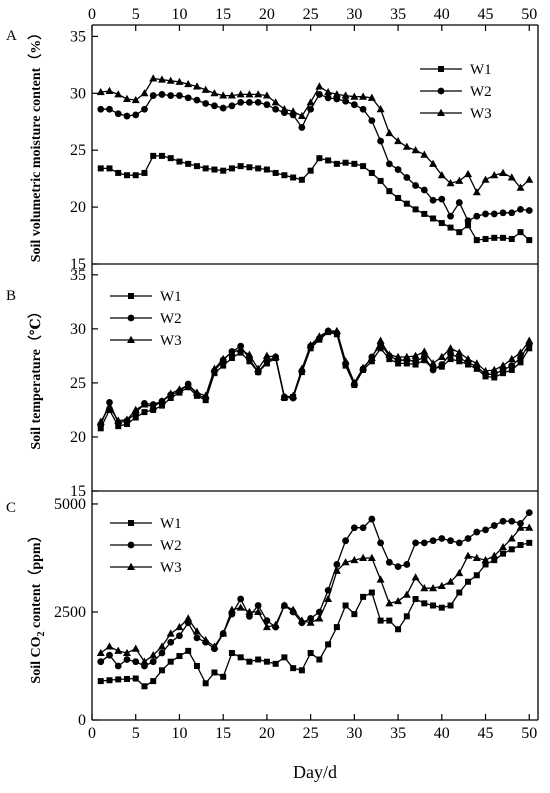 The height and width of the screenshot is (793, 550). What do you see at coordinates (37, 605) in the screenshot?
I see `panel-c-y-axis-label: Soil CO2 content（ppm）` at bounding box center [37, 605].